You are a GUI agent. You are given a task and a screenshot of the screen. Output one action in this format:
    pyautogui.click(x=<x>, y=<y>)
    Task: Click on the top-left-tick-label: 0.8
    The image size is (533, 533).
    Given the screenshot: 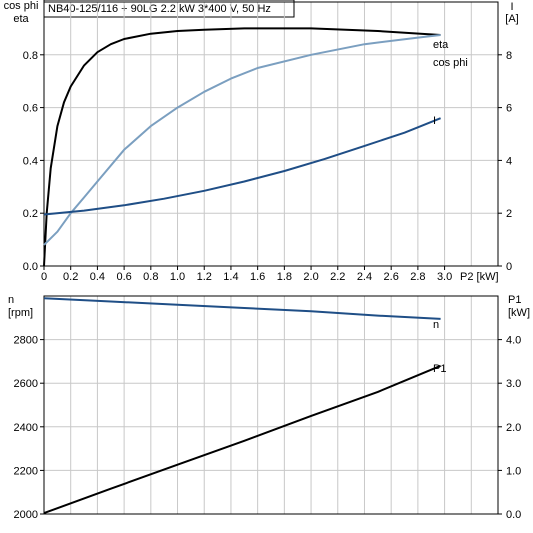 What is the action you would take?
    pyautogui.click(x=30, y=56)
    